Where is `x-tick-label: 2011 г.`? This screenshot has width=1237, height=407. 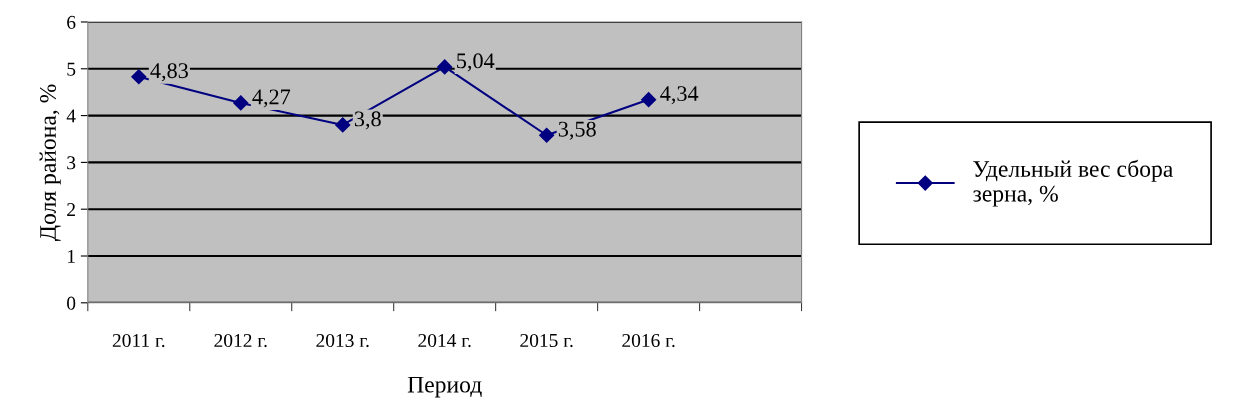
x-tick-label: 2011 г. is located at coordinates (138, 340).